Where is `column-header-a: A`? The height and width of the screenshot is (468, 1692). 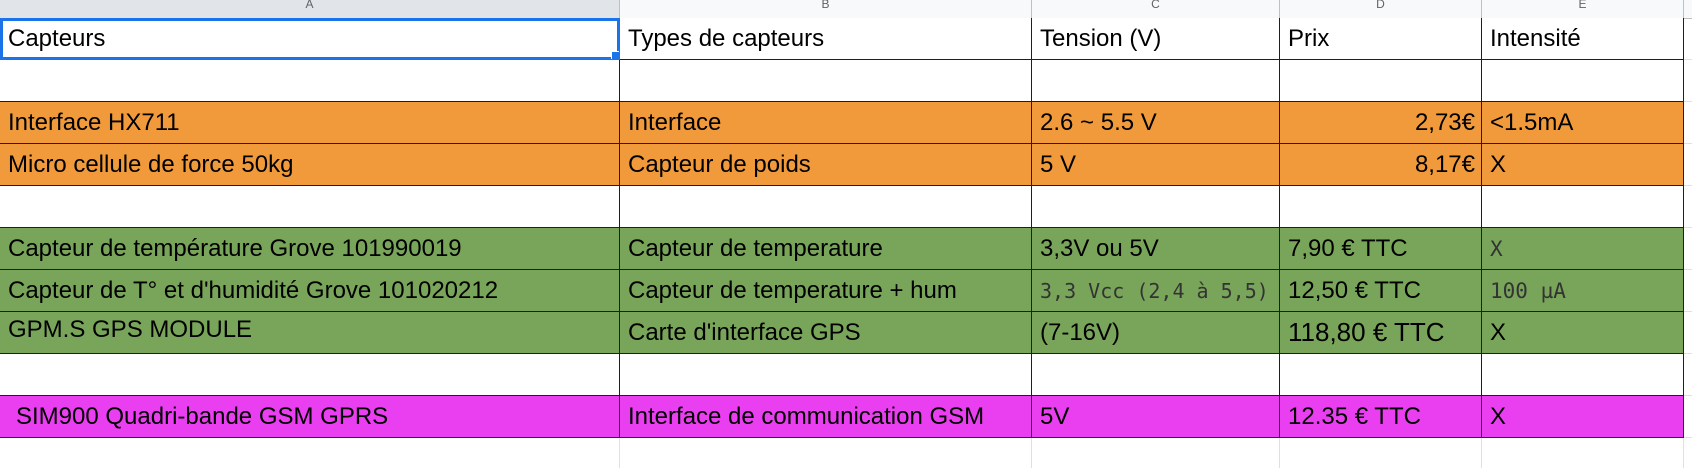 column-header-a: A is located at coordinates (310, 9).